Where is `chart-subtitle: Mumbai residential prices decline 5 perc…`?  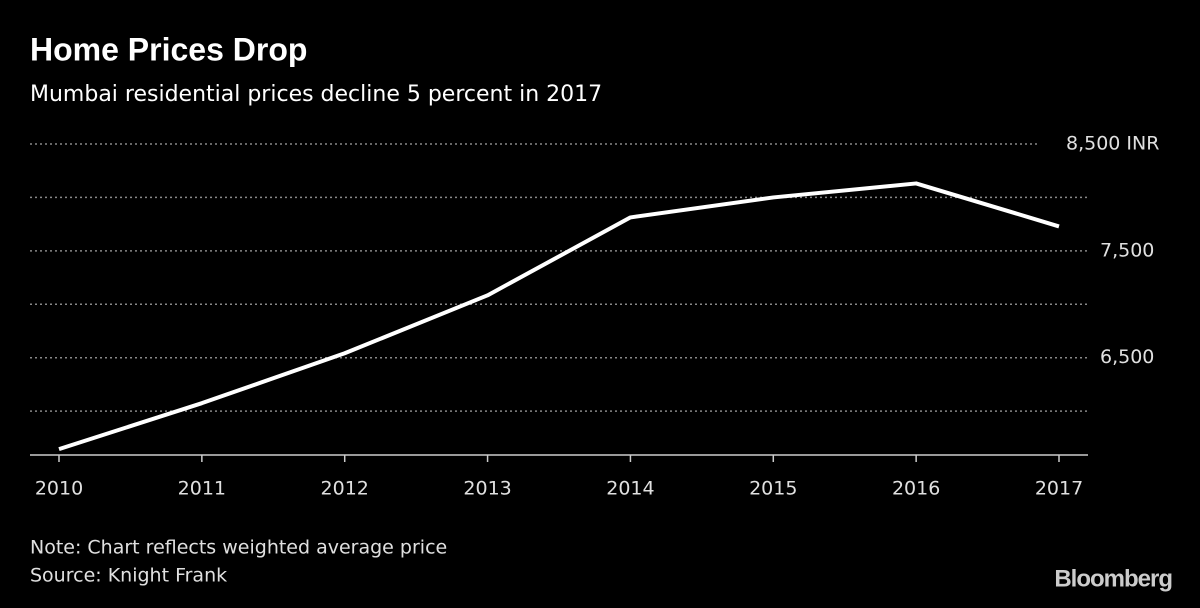
chart-subtitle: Mumbai residential prices decline 5 perc… is located at coordinates (316, 94).